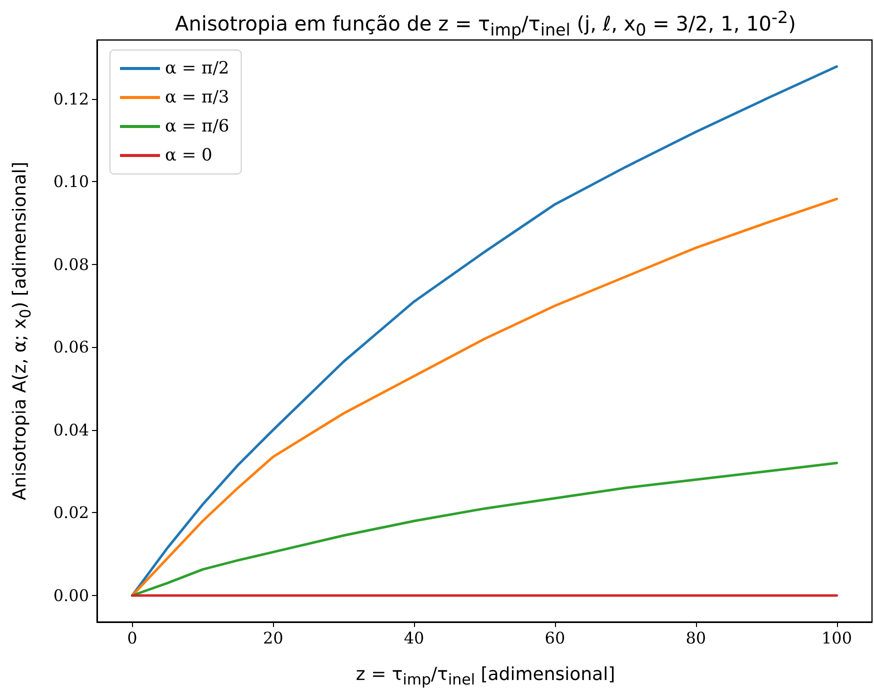 The width and height of the screenshot is (874, 695). Describe the element at coordinates (71, 596) in the screenshot. I see `y-tick-label: 0.00` at that location.